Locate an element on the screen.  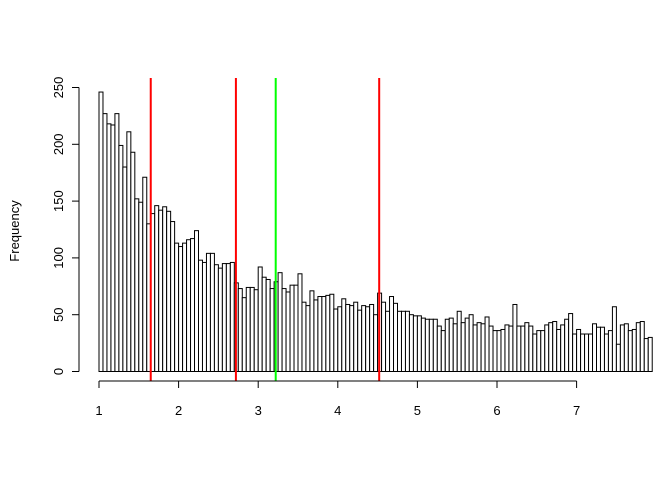
x-tick-label: 7 is located at coordinates (576, 410).